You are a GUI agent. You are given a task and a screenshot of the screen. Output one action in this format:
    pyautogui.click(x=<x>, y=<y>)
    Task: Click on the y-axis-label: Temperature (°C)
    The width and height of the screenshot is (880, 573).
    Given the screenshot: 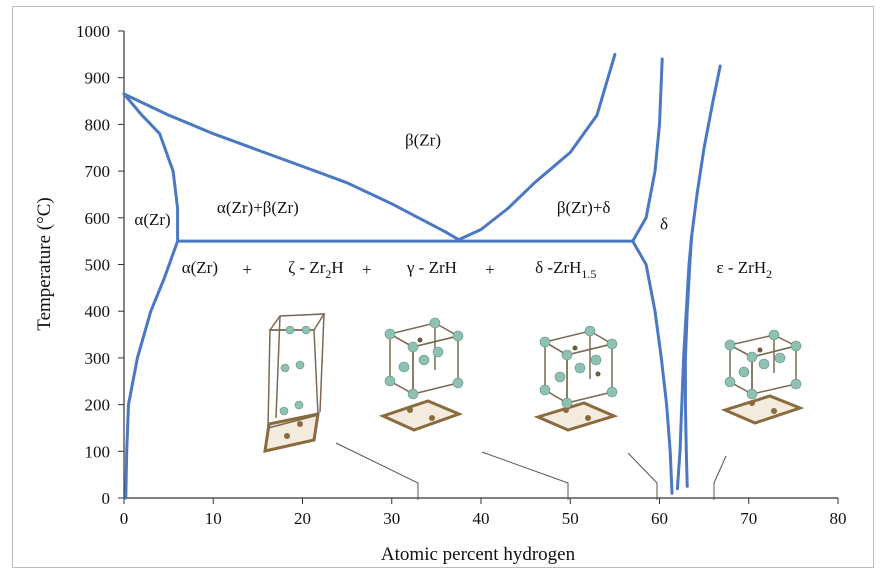 What is the action you would take?
    pyautogui.click(x=44, y=263)
    